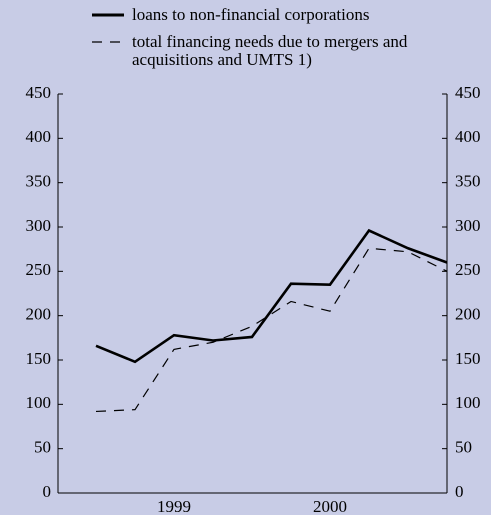 This screenshot has width=491, height=515. I want to click on y2-tick-label: 450, so click(468, 92).